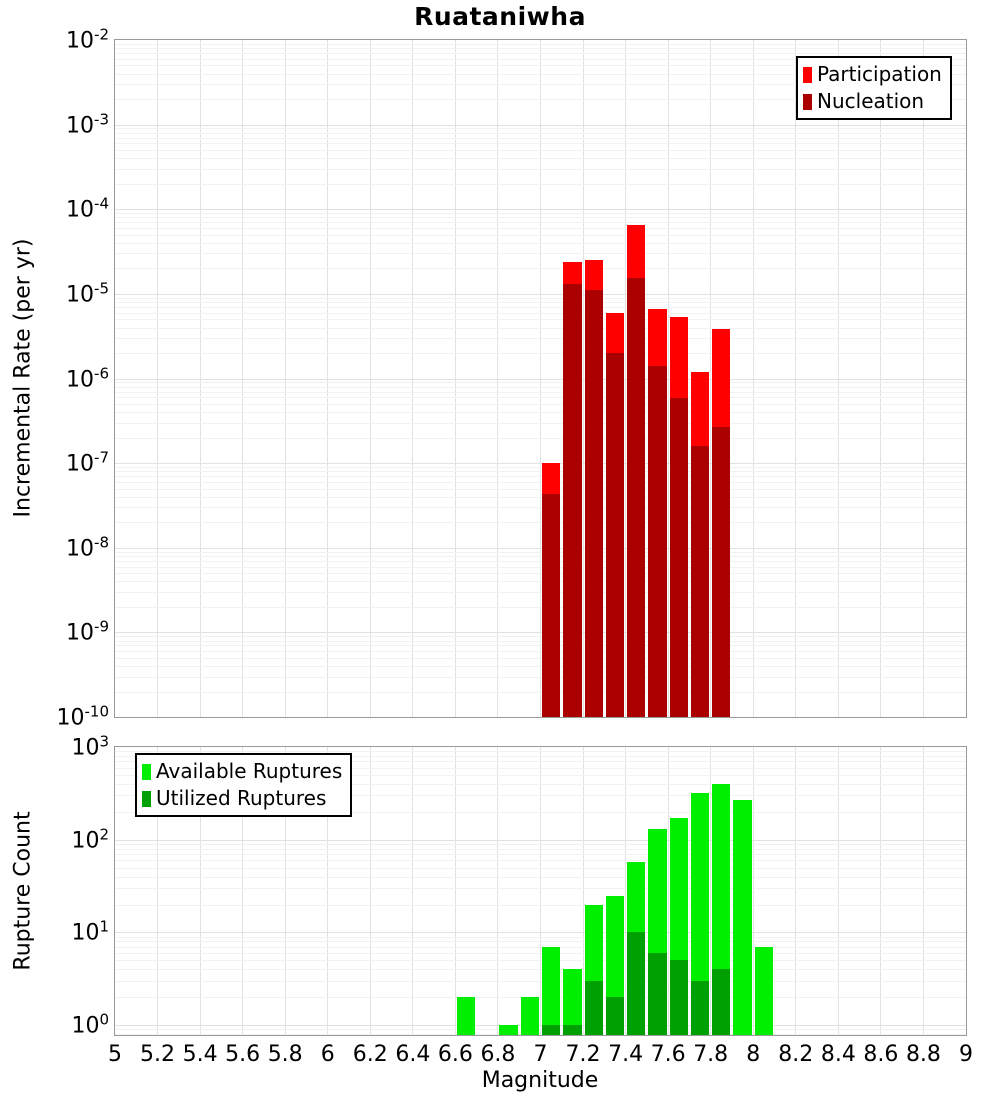 The height and width of the screenshot is (1100, 1000). Describe the element at coordinates (678, 557) in the screenshot. I see `bar-nucleation-7.65` at that location.